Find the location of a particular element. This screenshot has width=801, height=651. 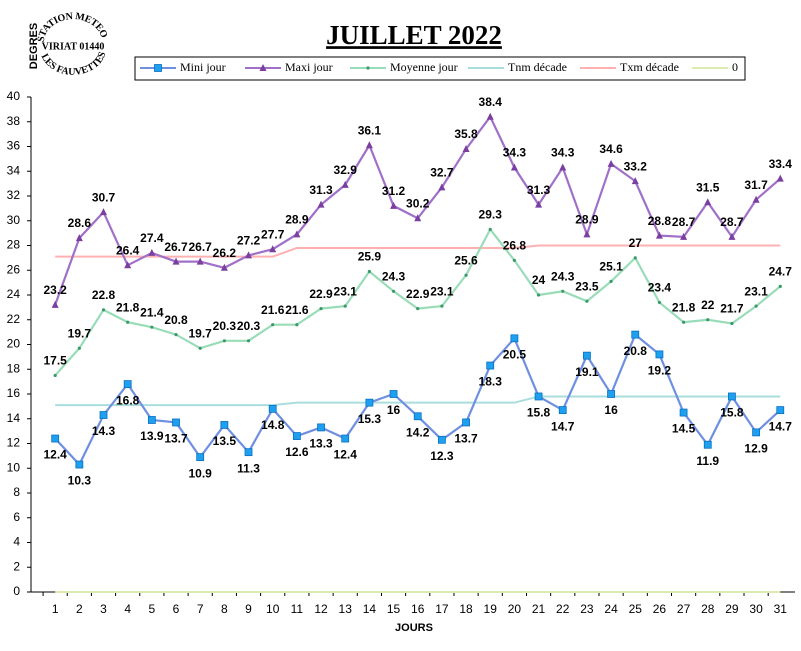

y-tick-label: 8 is located at coordinates (16, 492).